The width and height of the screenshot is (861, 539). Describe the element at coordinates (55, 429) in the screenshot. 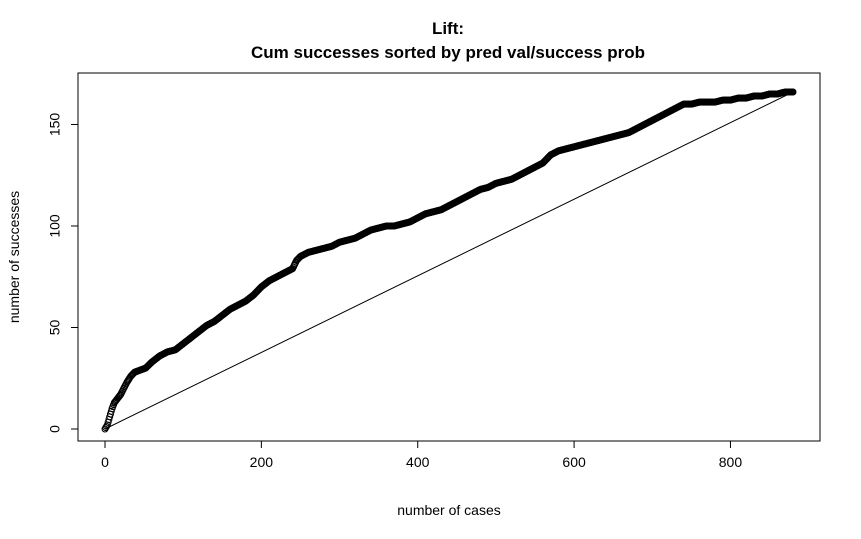

I see `y-tick-label: 0` at that location.